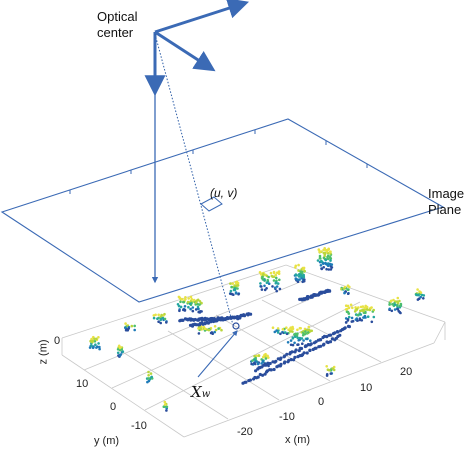 This screenshot has height=450, width=470. I want to click on z-tick-0: 0, so click(57, 341).